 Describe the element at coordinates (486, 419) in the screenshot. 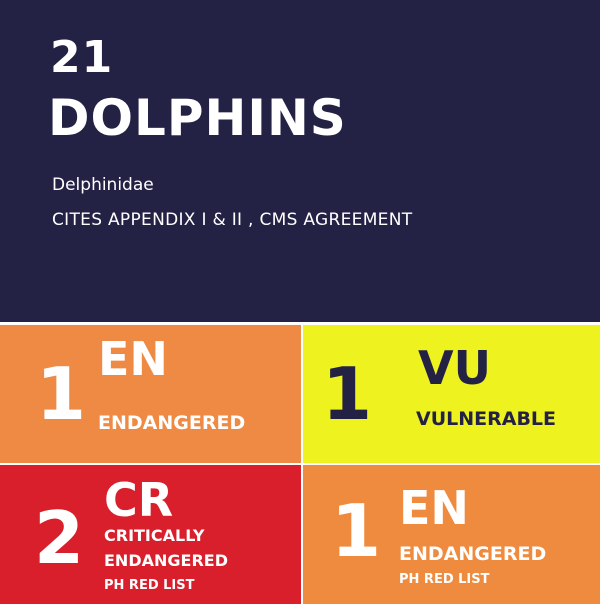

I see `tile-label: VULNERABLE` at that location.